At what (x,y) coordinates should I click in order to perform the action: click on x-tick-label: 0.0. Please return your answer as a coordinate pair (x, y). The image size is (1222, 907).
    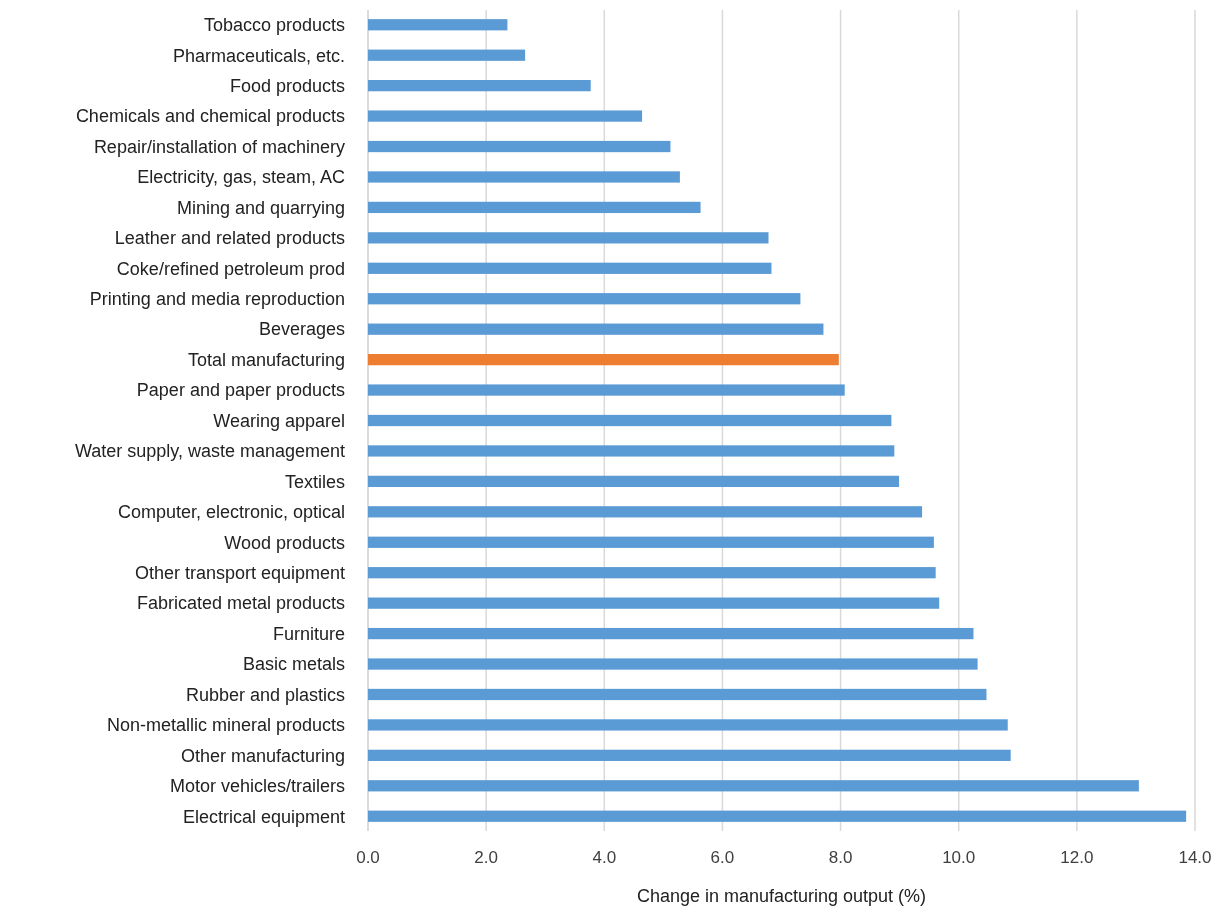
    Looking at the image, I should click on (368, 857).